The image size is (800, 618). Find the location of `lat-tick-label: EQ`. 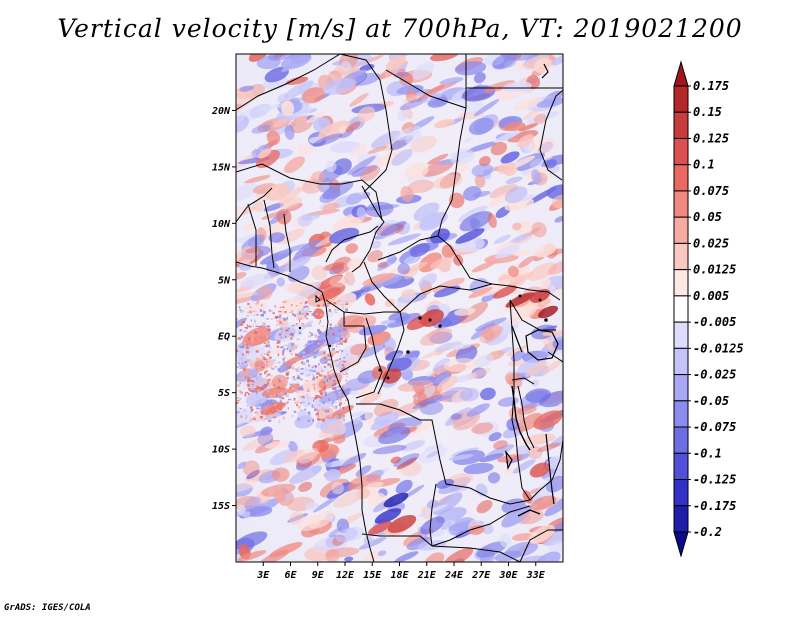

lat-tick-label: EQ is located at coordinates (224, 337).